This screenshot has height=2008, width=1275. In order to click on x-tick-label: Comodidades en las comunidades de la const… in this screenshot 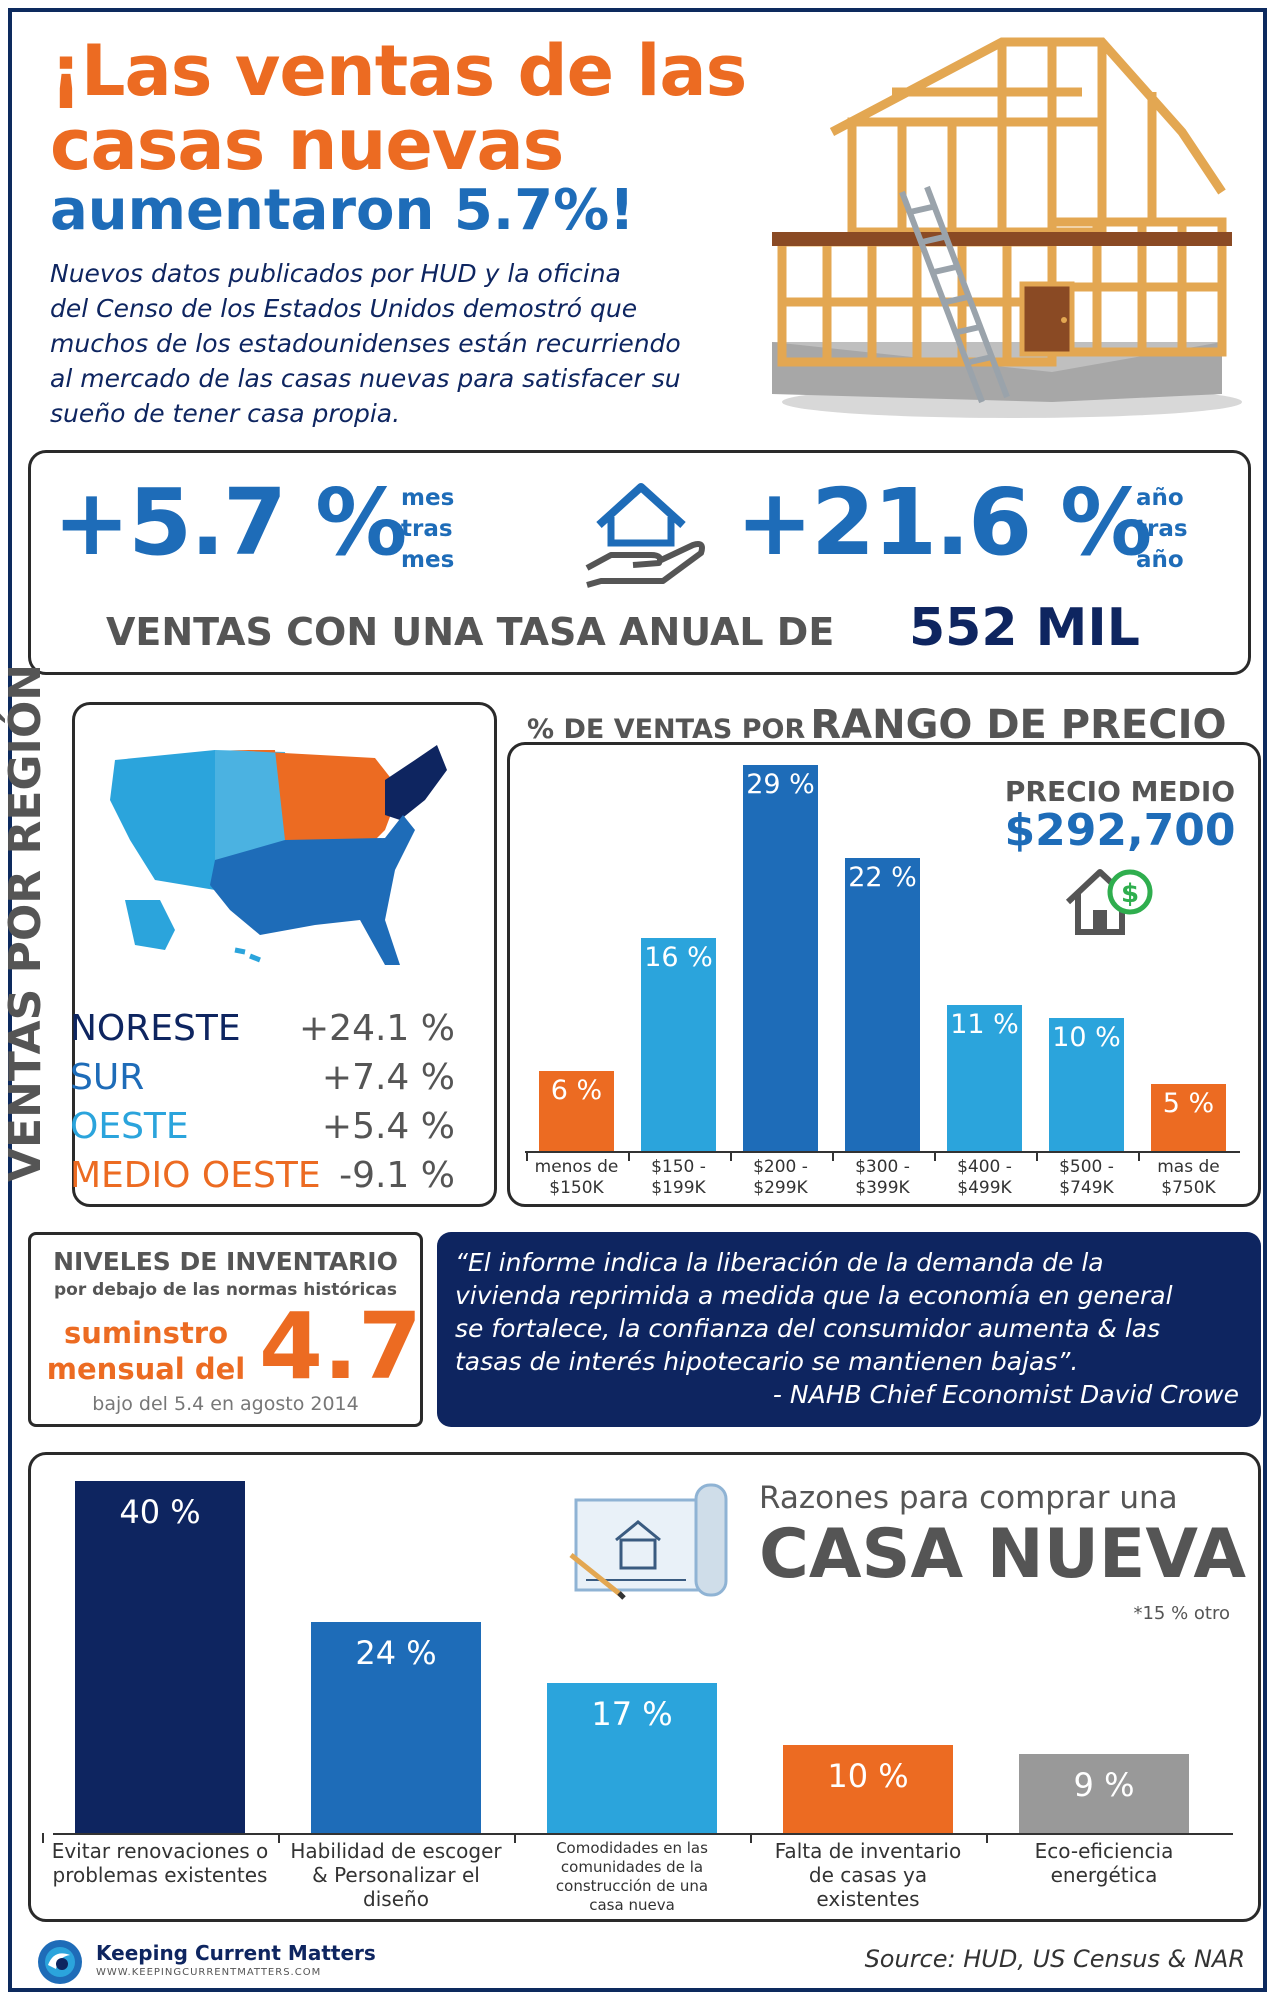, I will do `click(632, 1877)`.